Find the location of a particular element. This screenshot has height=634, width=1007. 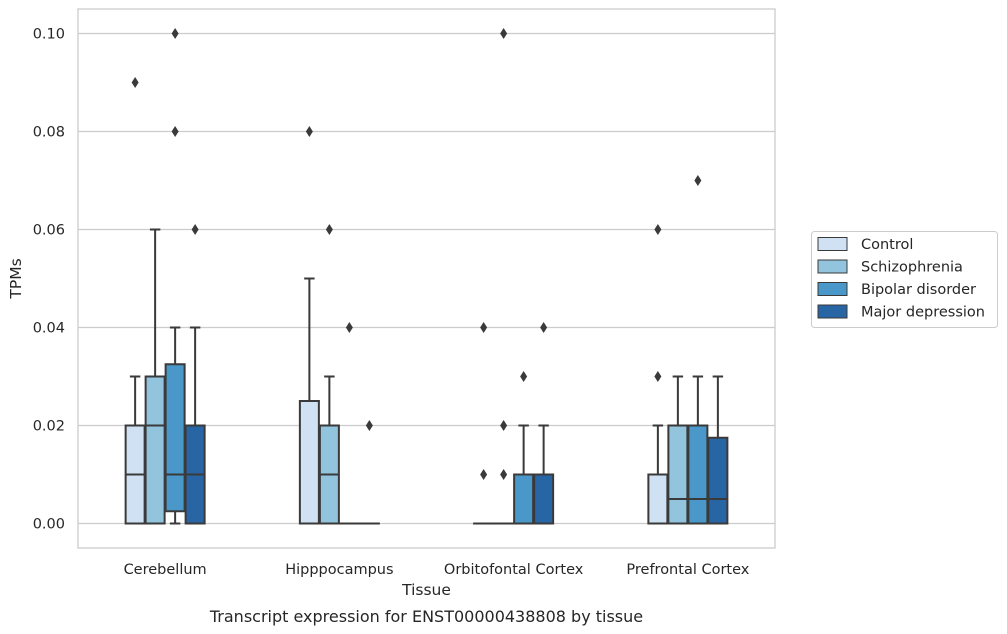

legend-item-schizophrenia: Schizophrenia is located at coordinates (890, 267).